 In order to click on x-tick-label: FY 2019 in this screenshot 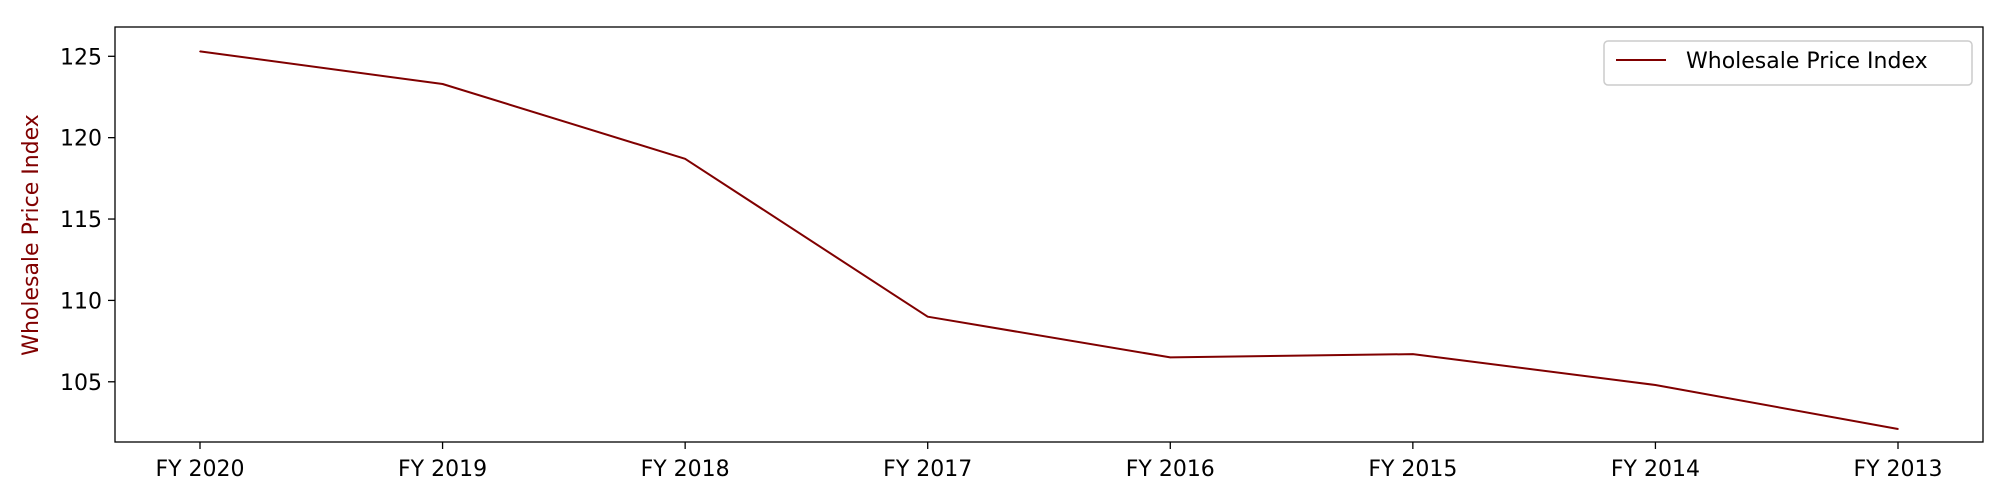, I will do `click(442, 469)`.